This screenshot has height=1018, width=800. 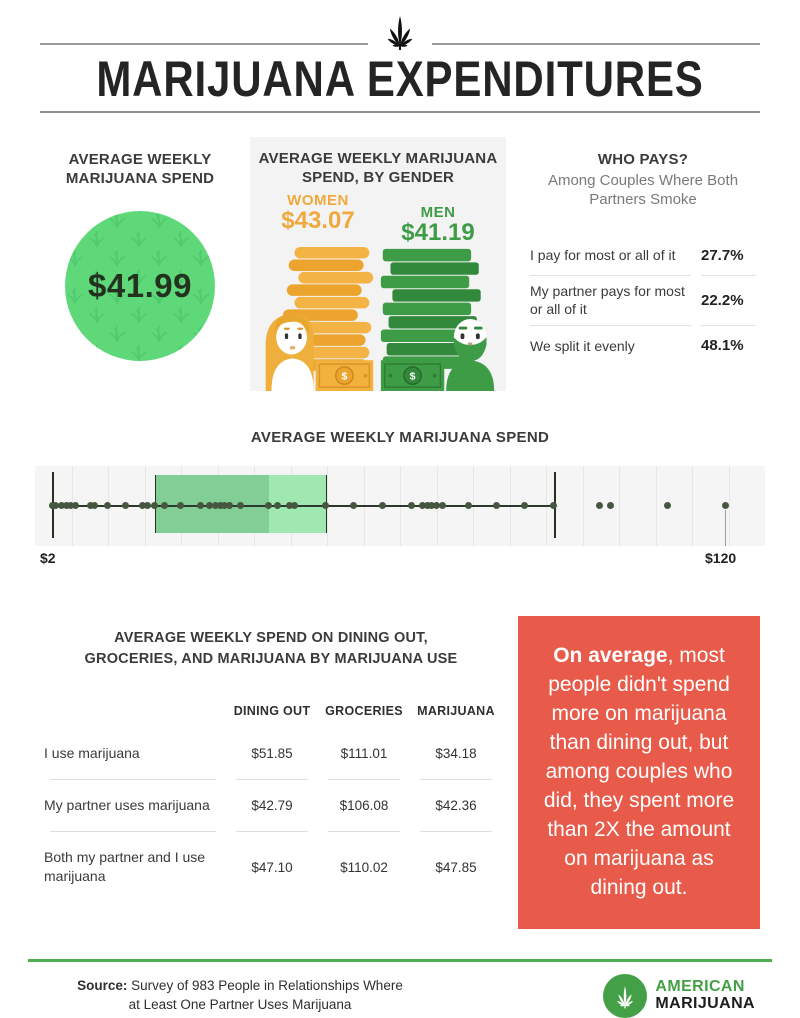 I want to click on avg-weekly-spend-heading: AVERAGE WEEKLY MARIJUANA SPEND, so click(x=140, y=169).